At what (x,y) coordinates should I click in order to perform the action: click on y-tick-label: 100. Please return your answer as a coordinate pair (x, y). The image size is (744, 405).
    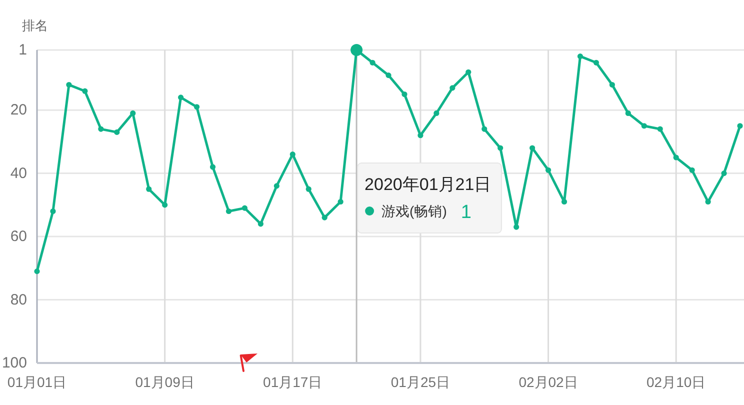
    Looking at the image, I should click on (14, 363).